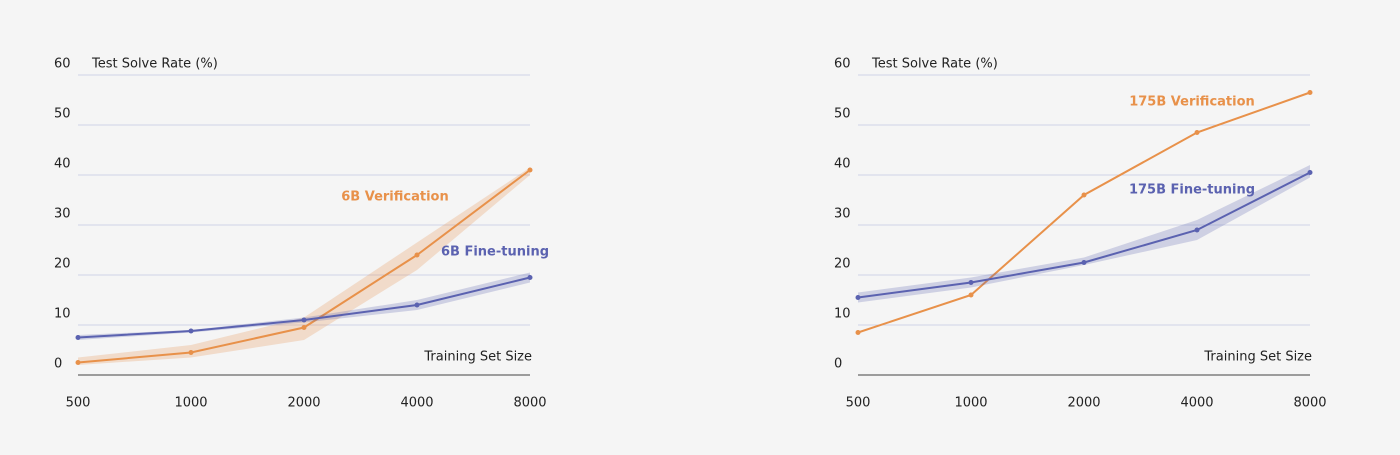  What do you see at coordinates (395, 197) in the screenshot?
I see `series-label: 6B Verification` at bounding box center [395, 197].